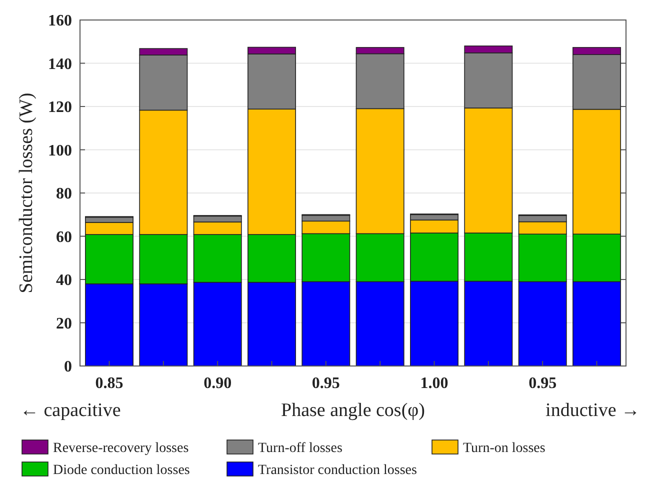  What do you see at coordinates (434, 383) in the screenshot?
I see `x-tick-label: 1.00` at bounding box center [434, 383].